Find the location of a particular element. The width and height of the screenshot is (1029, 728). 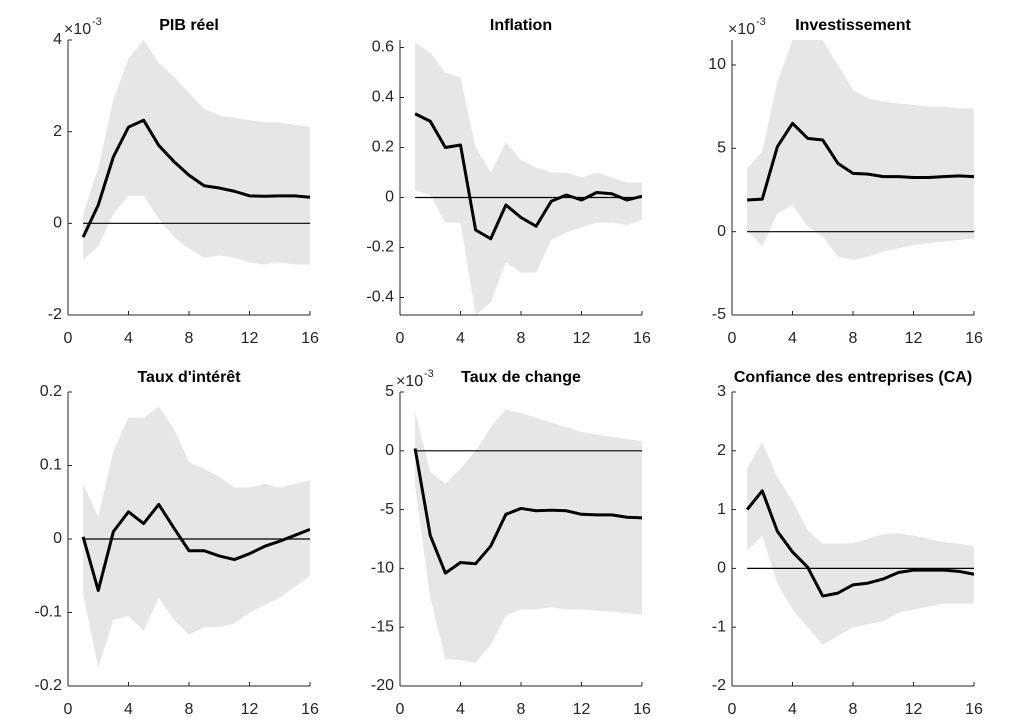

chart-title: Taux d'intérêt is located at coordinates (189, 377).